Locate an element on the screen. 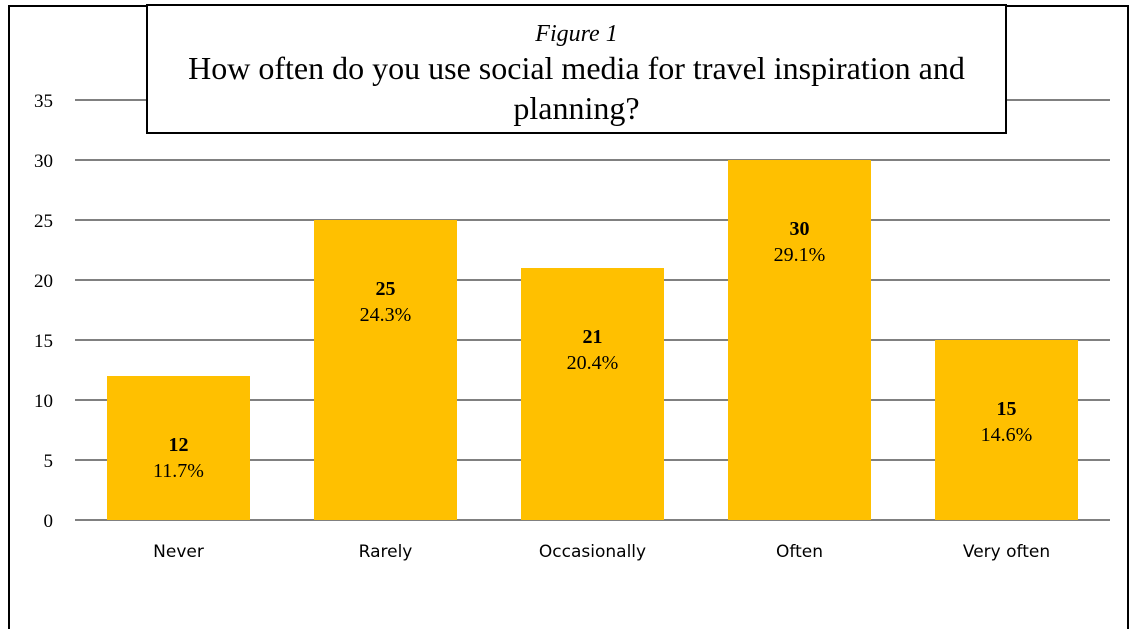 This screenshot has height=630, width=1132. bar-percent-label: 11.7% is located at coordinates (178, 471).